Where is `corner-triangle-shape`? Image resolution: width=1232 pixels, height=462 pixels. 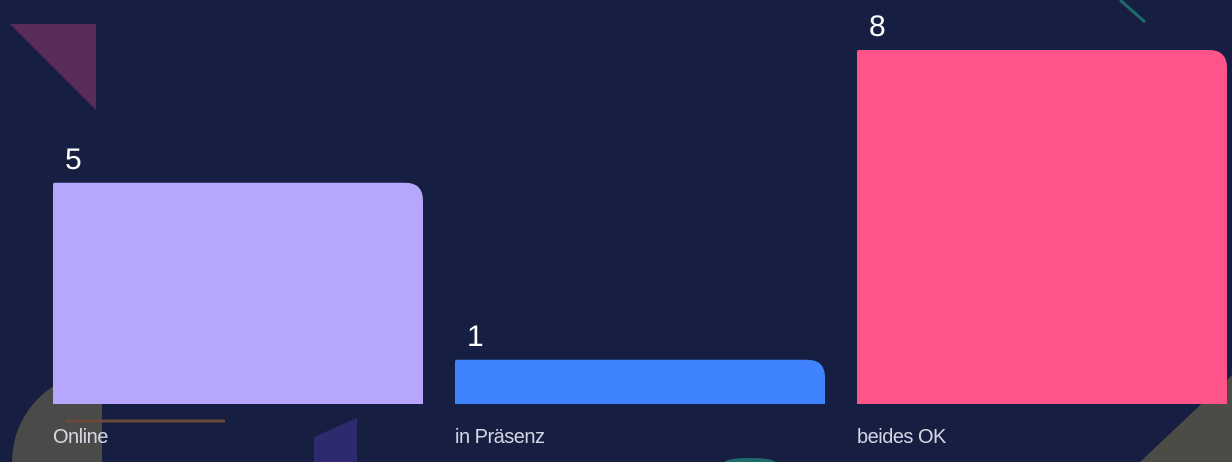
corner-triangle-shape is located at coordinates (53, 67).